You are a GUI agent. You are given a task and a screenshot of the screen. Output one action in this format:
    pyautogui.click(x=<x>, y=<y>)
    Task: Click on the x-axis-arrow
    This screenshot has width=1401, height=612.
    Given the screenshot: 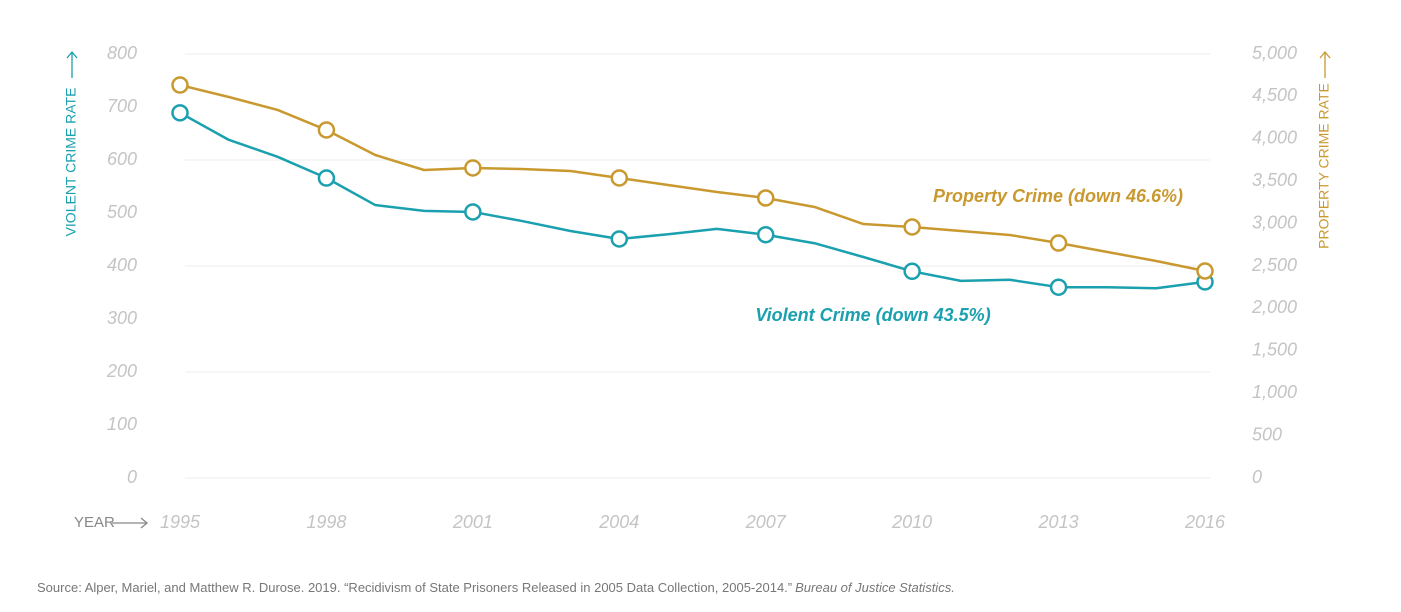 What is the action you would take?
    pyautogui.click(x=130, y=523)
    